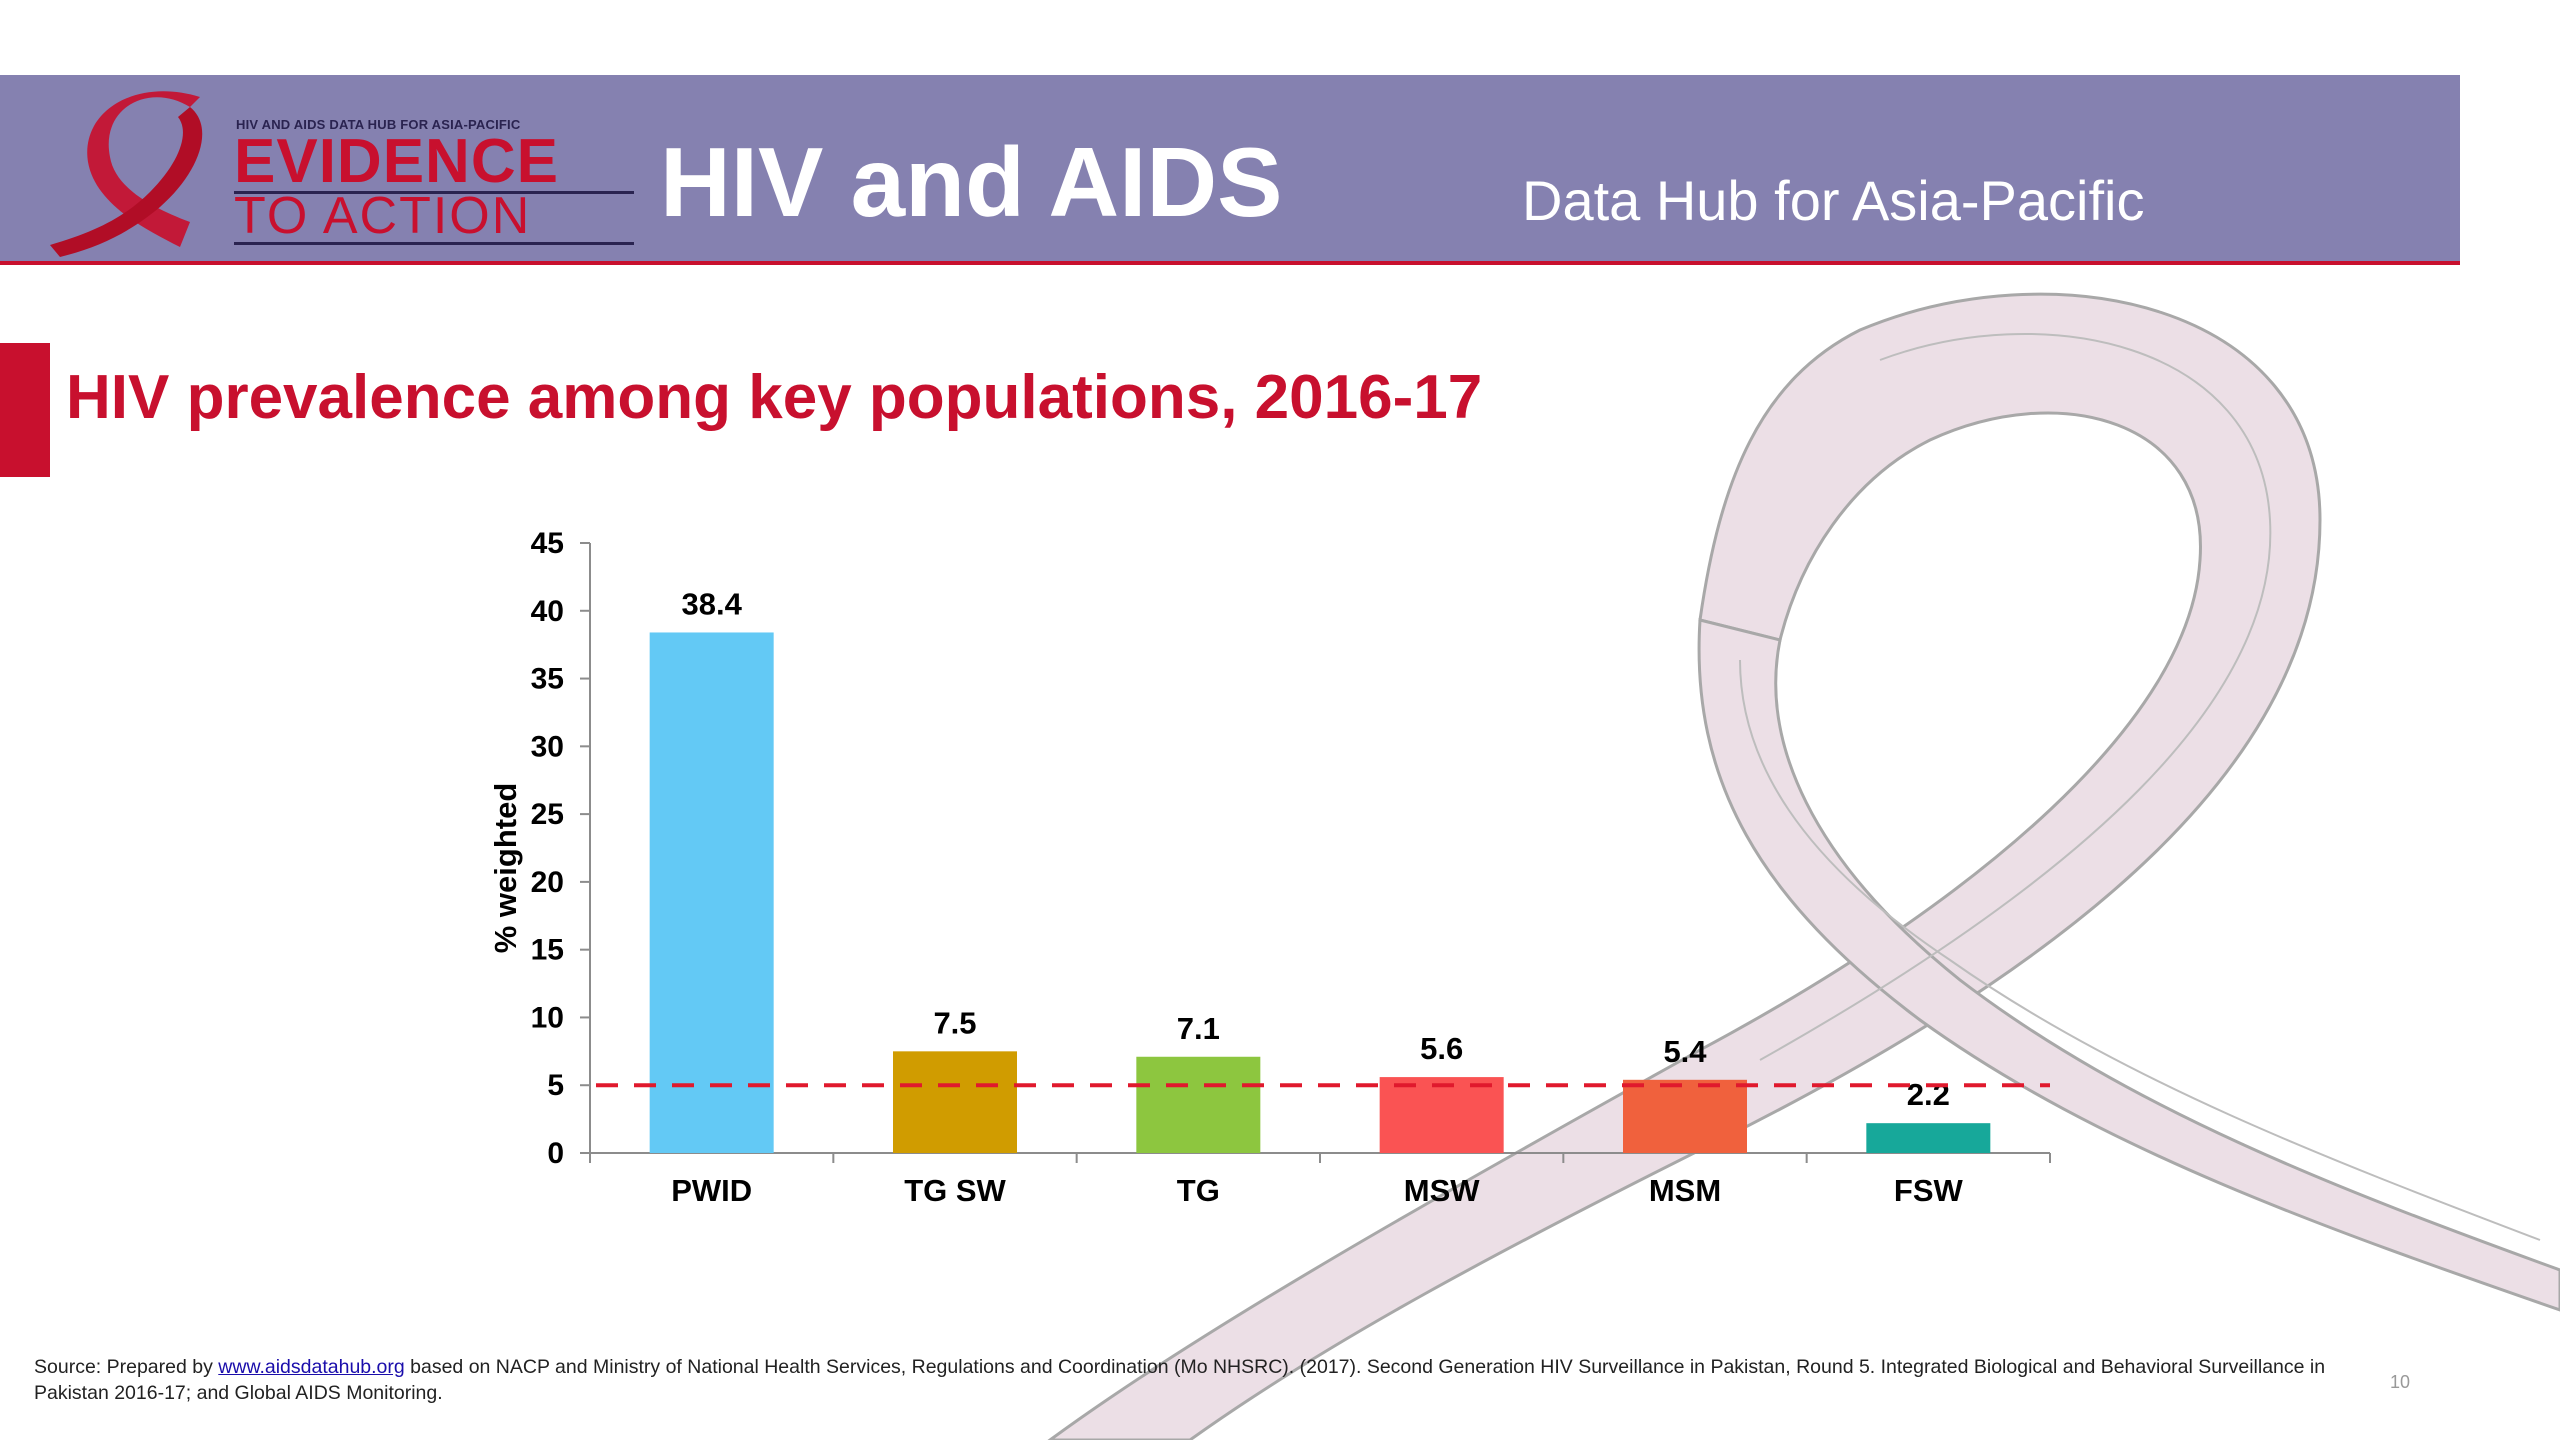 Image resolution: width=2560 pixels, height=1440 pixels. What do you see at coordinates (547, 611) in the screenshot?
I see `y-tick-label: 40` at bounding box center [547, 611].